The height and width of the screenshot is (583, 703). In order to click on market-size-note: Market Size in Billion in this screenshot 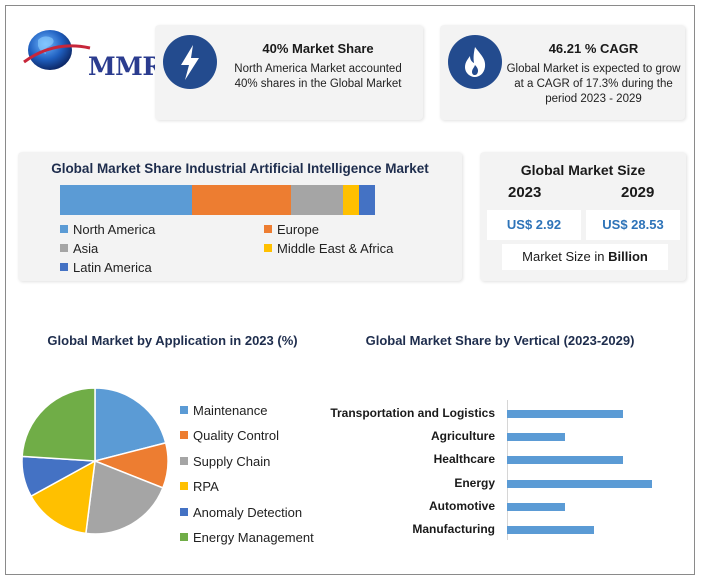, I will do `click(585, 257)`.